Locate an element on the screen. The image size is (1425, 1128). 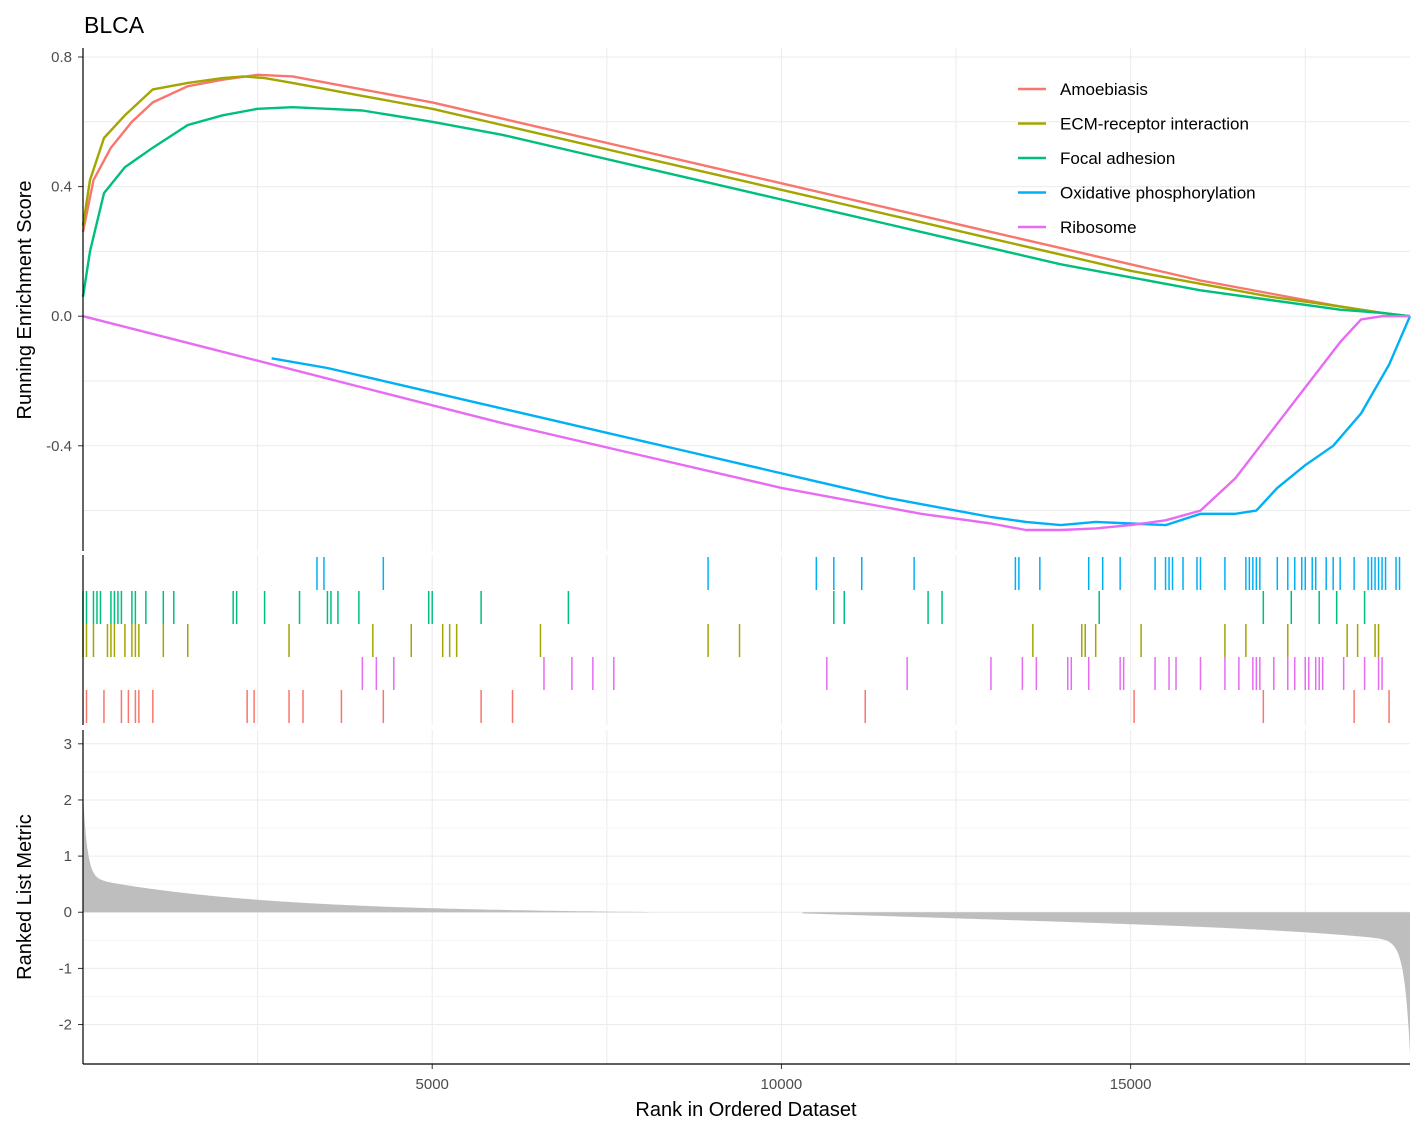
x-tick-label: 15000 is located at coordinates (1131, 1084).